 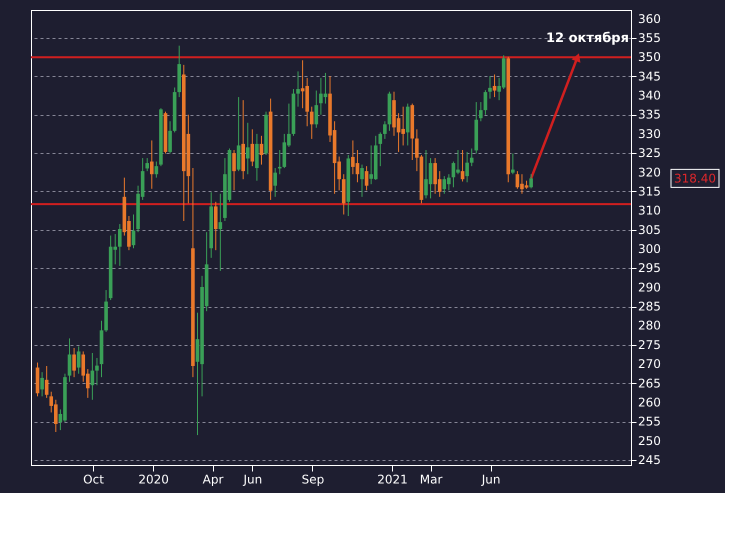 What do you see at coordinates (649, 95) in the screenshot?
I see `y-tick-label: 340` at bounding box center [649, 95].